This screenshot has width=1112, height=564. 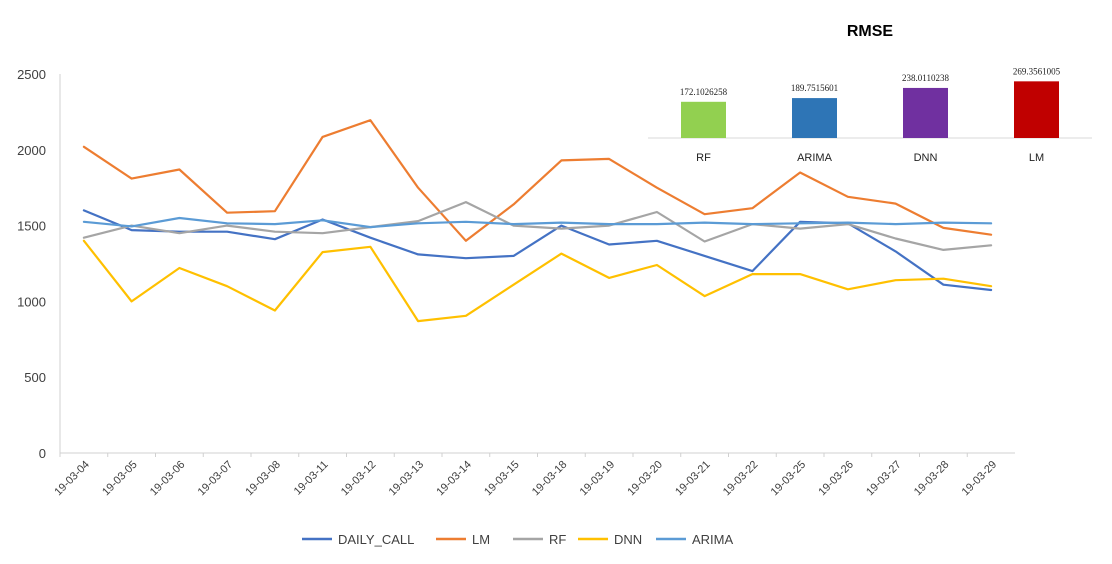 What do you see at coordinates (925, 112) in the screenshot?
I see `bar-dnn` at bounding box center [925, 112].